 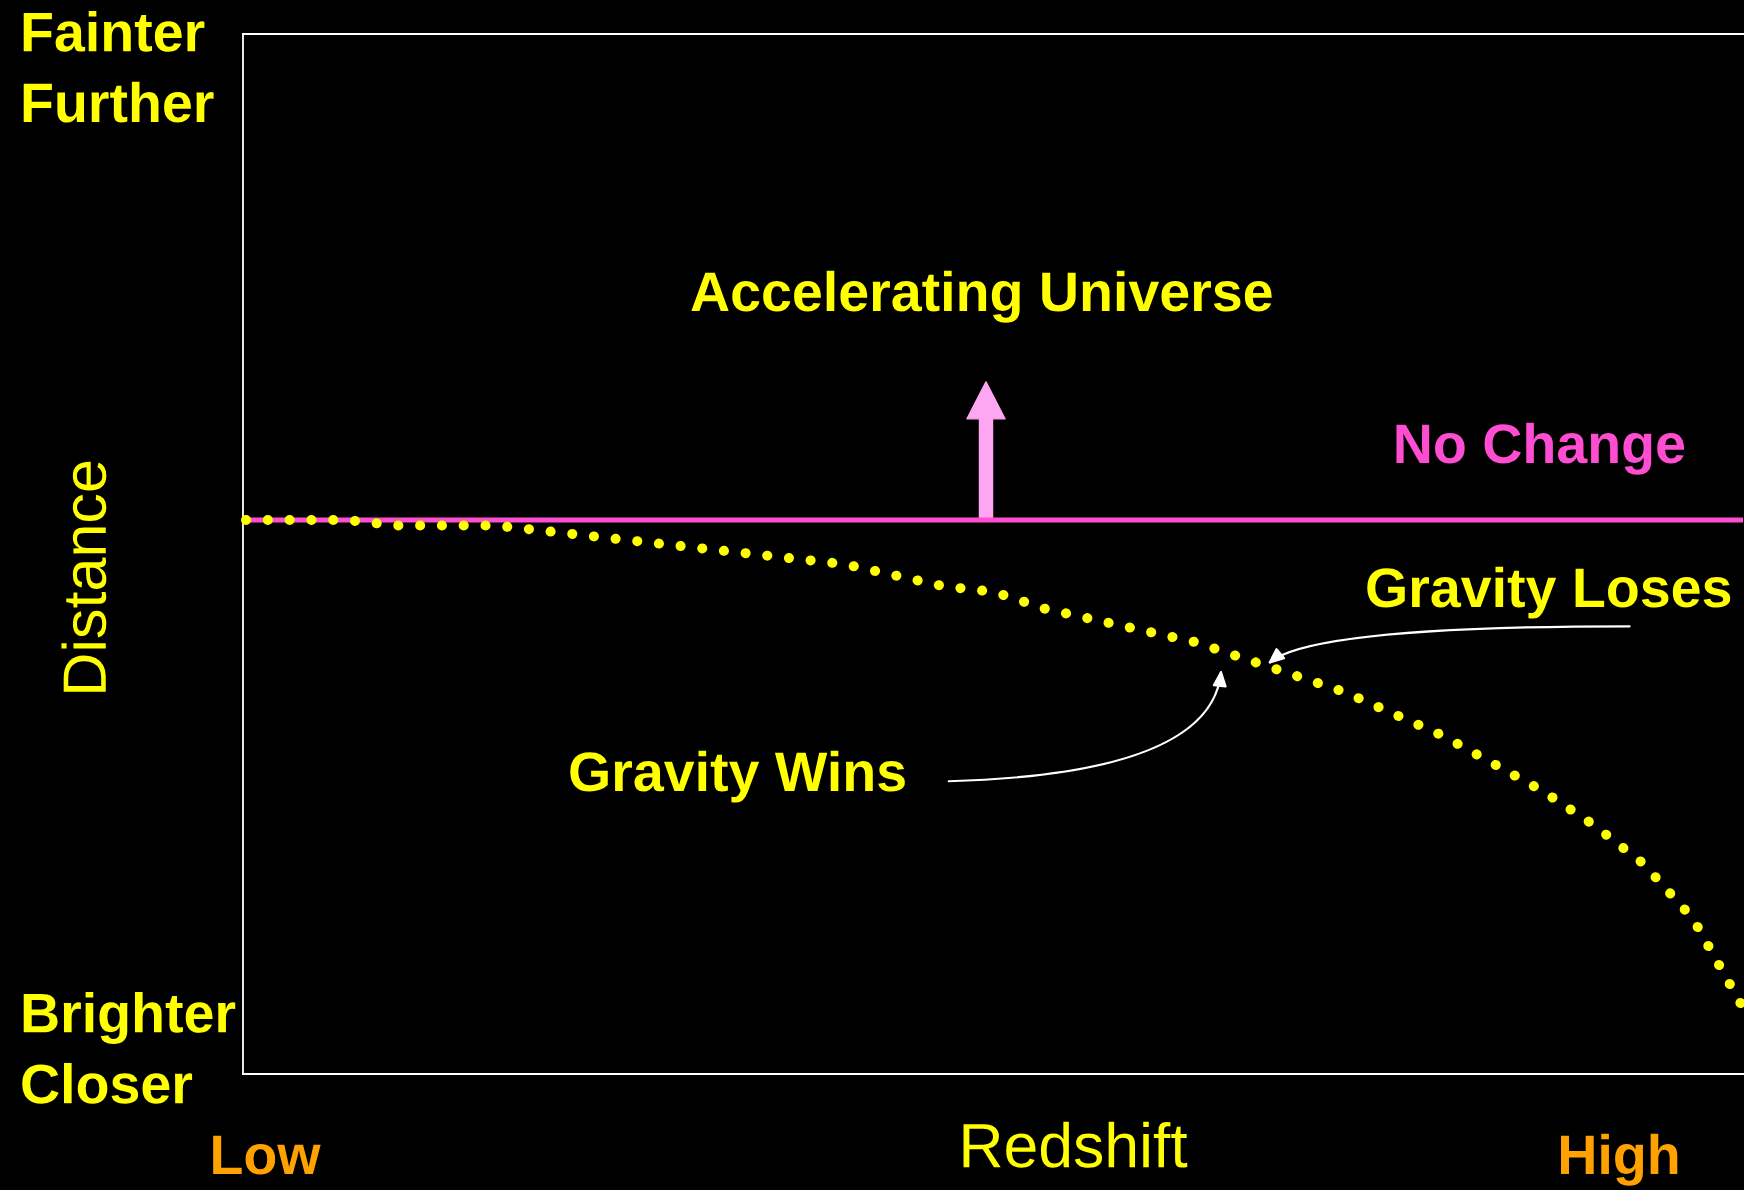 I want to click on text: High, so click(x=1619, y=1159).